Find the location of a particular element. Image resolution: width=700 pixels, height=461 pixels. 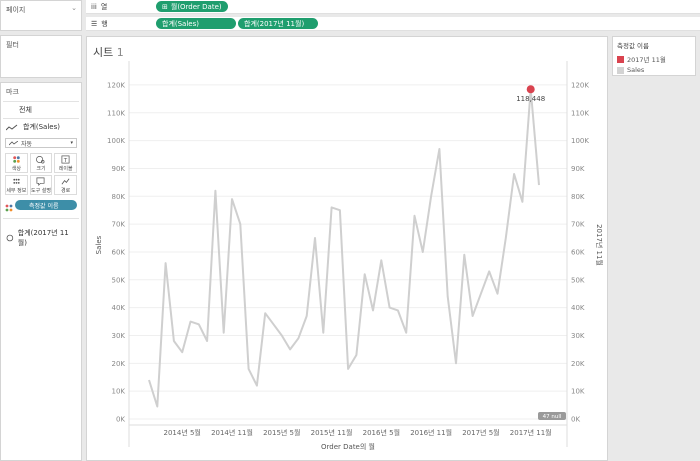

x-tick: 2017년 11월 is located at coordinates (531, 432).